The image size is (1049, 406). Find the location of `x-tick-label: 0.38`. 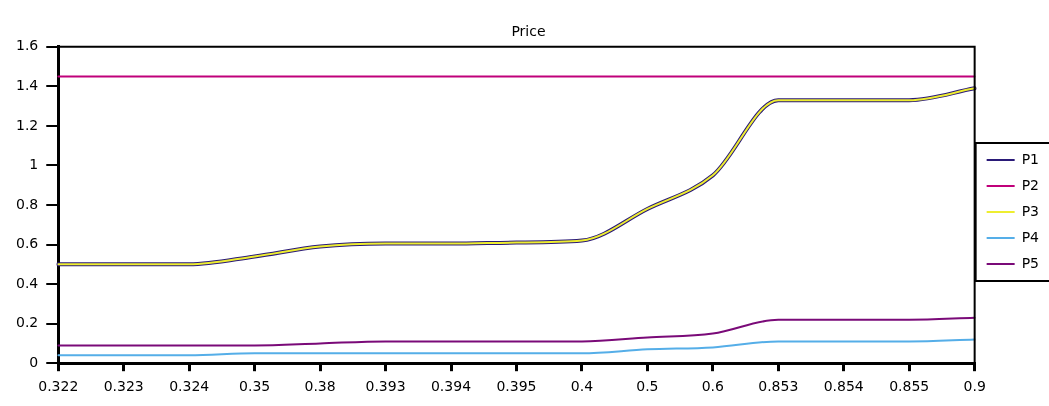

x-tick-label: 0.38 is located at coordinates (320, 386).